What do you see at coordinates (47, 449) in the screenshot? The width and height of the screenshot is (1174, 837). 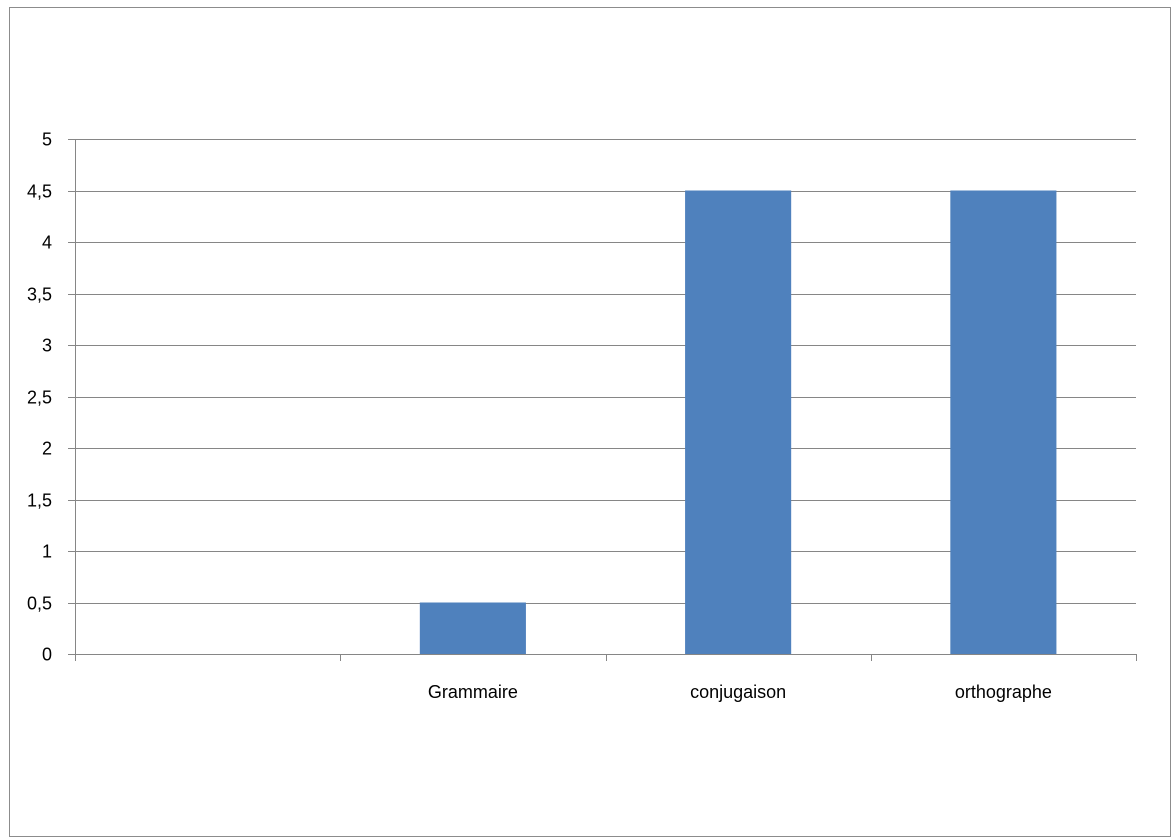 I see `y-tick-label: 2` at bounding box center [47, 449].